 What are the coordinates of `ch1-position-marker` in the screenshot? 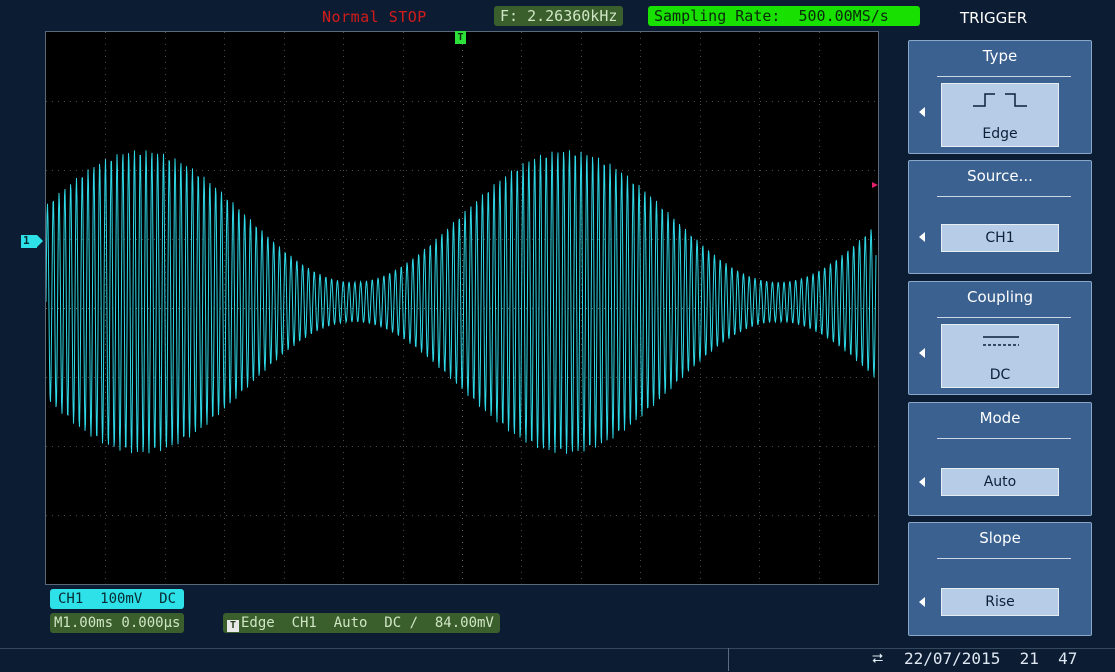 It's located at (29, 241).